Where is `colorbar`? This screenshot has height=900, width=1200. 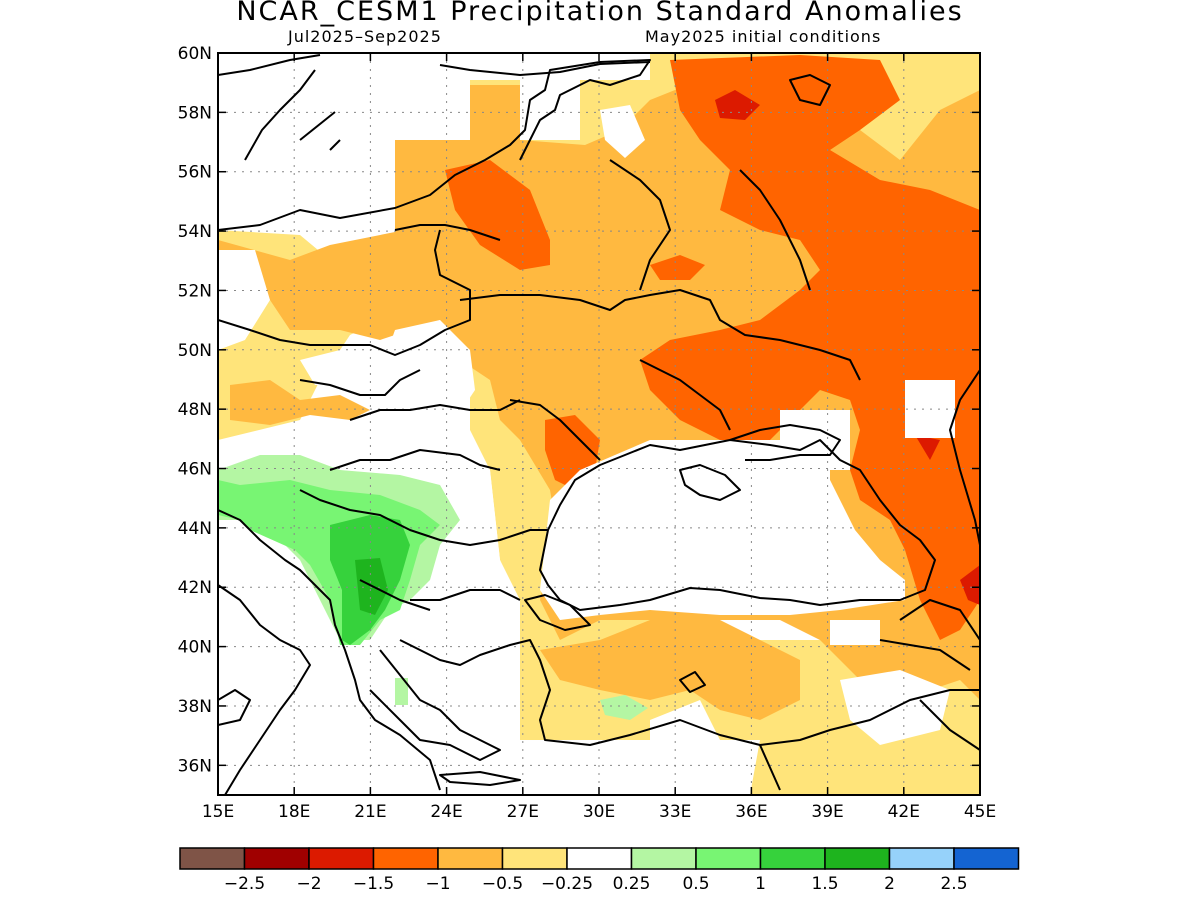
colorbar is located at coordinates (599, 858).